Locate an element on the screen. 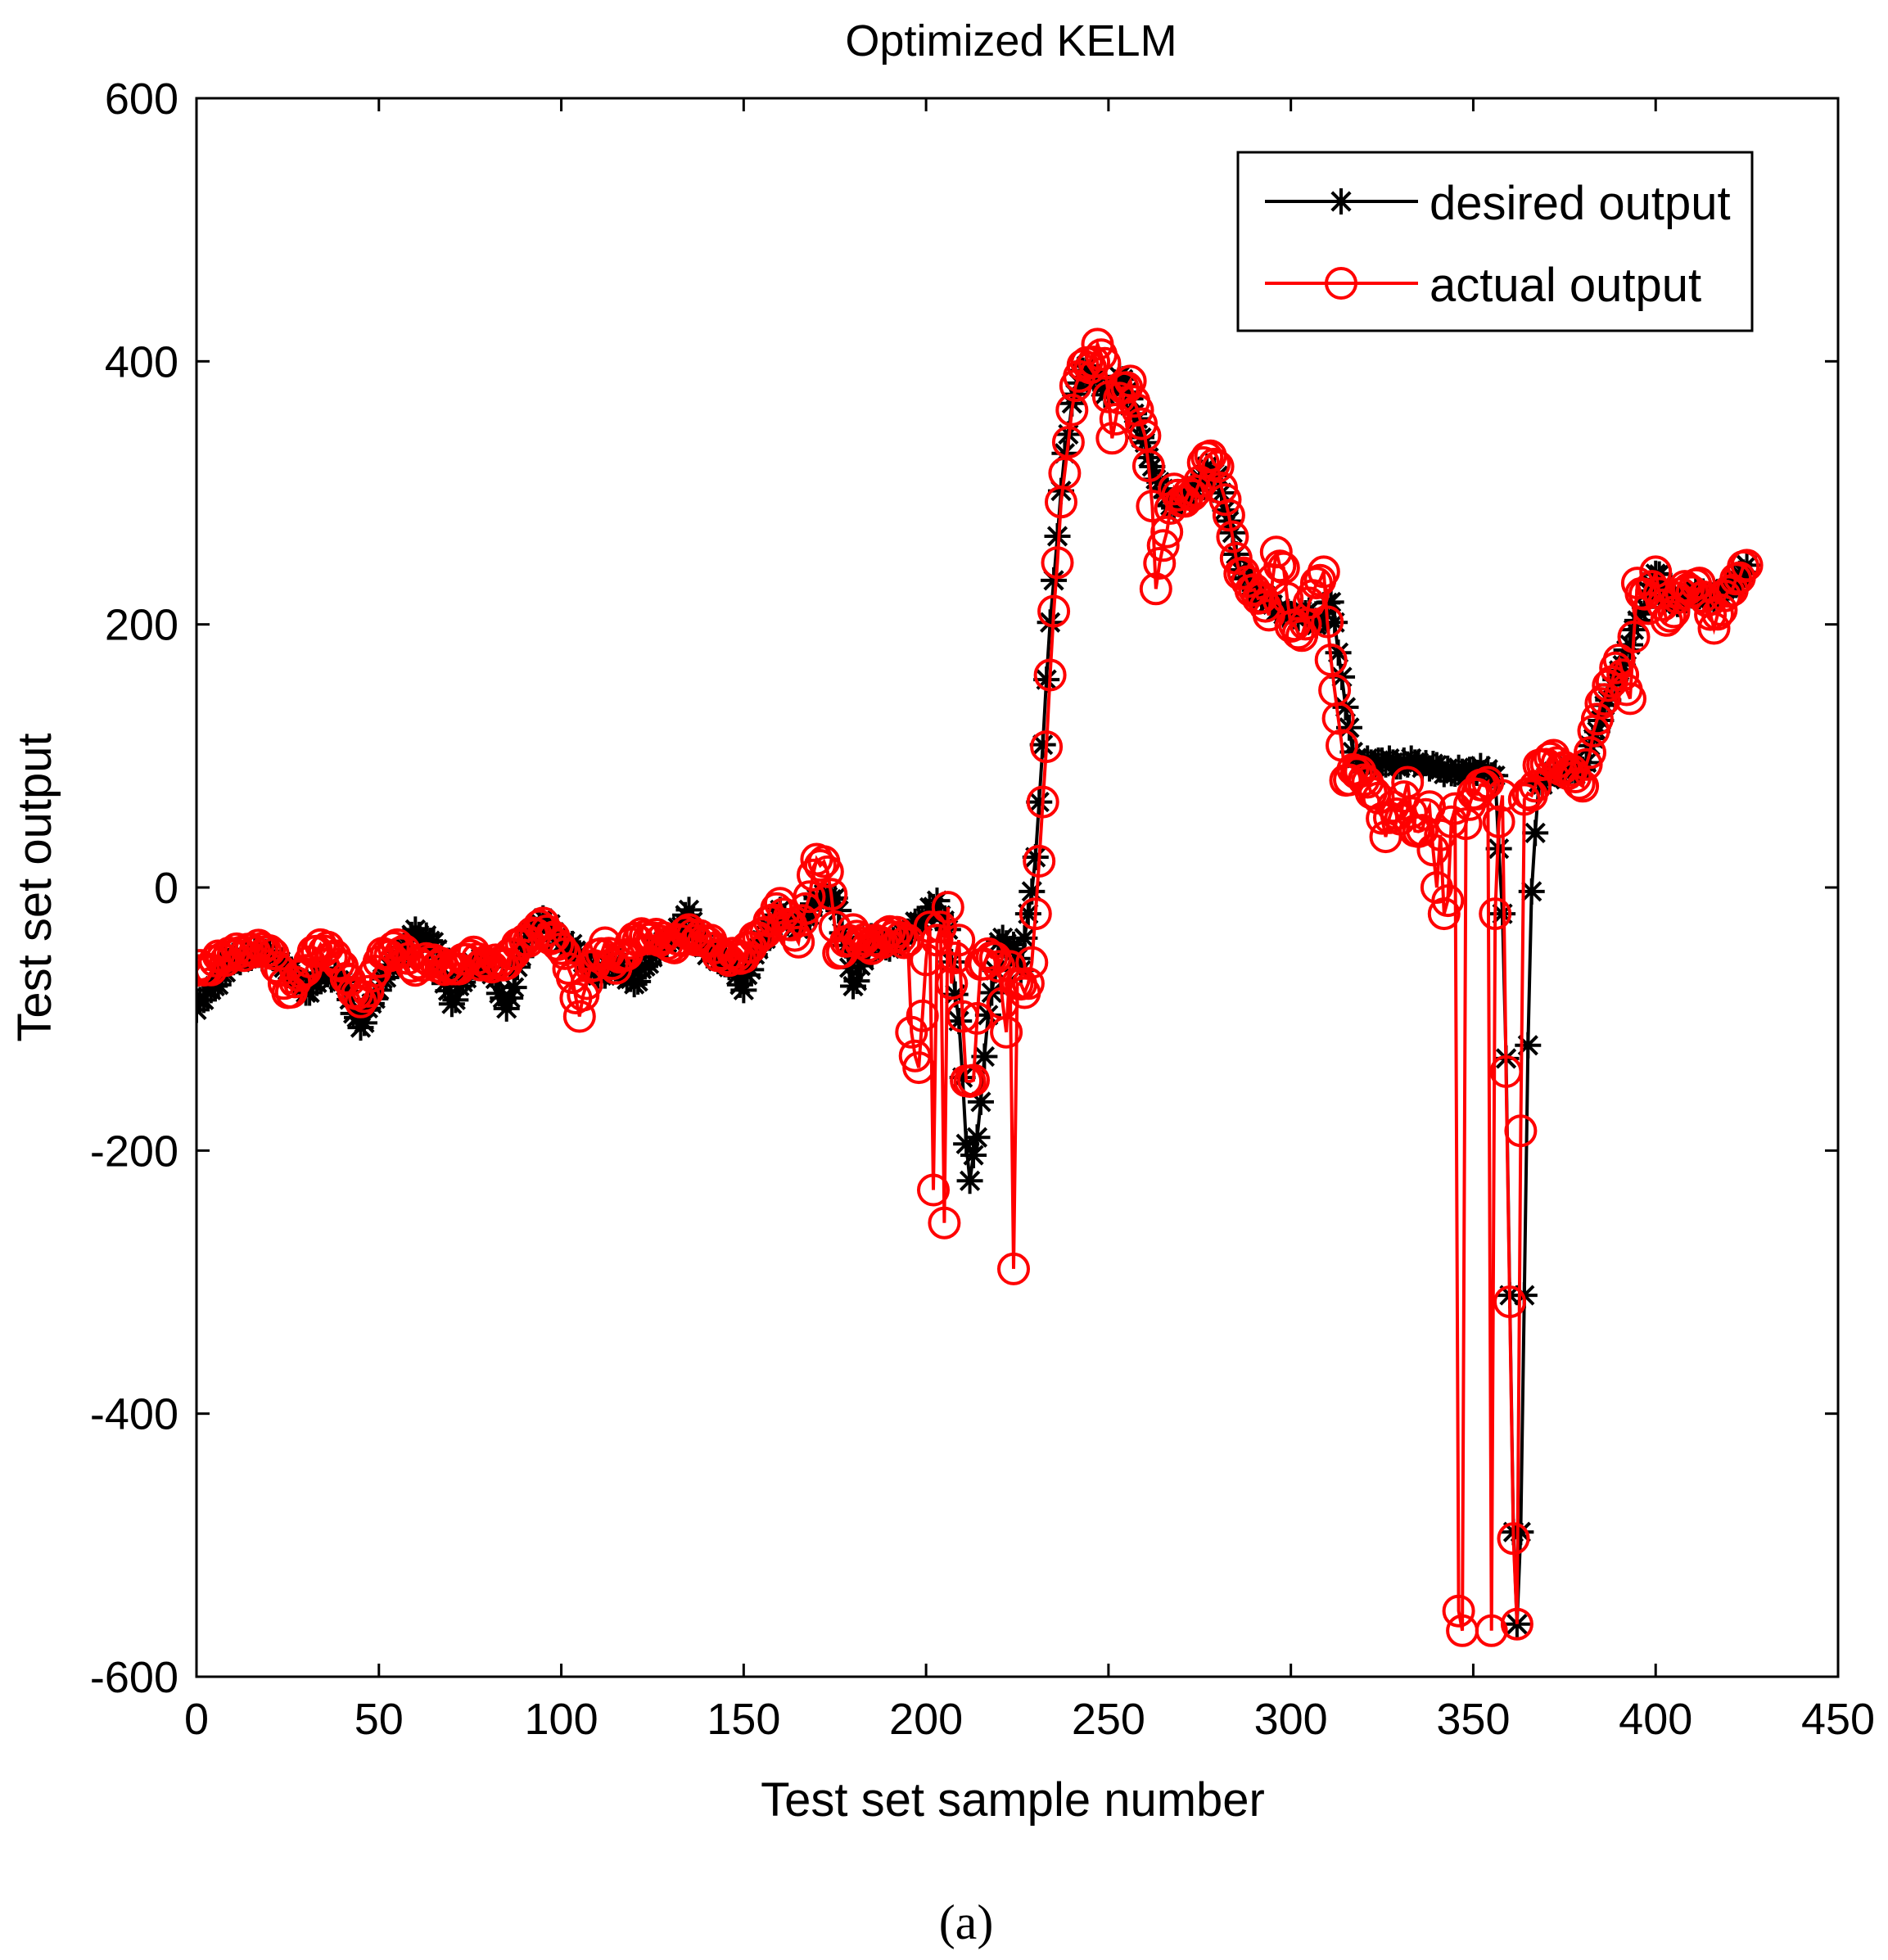  y-tick-label: -400 is located at coordinates (134, 1414).